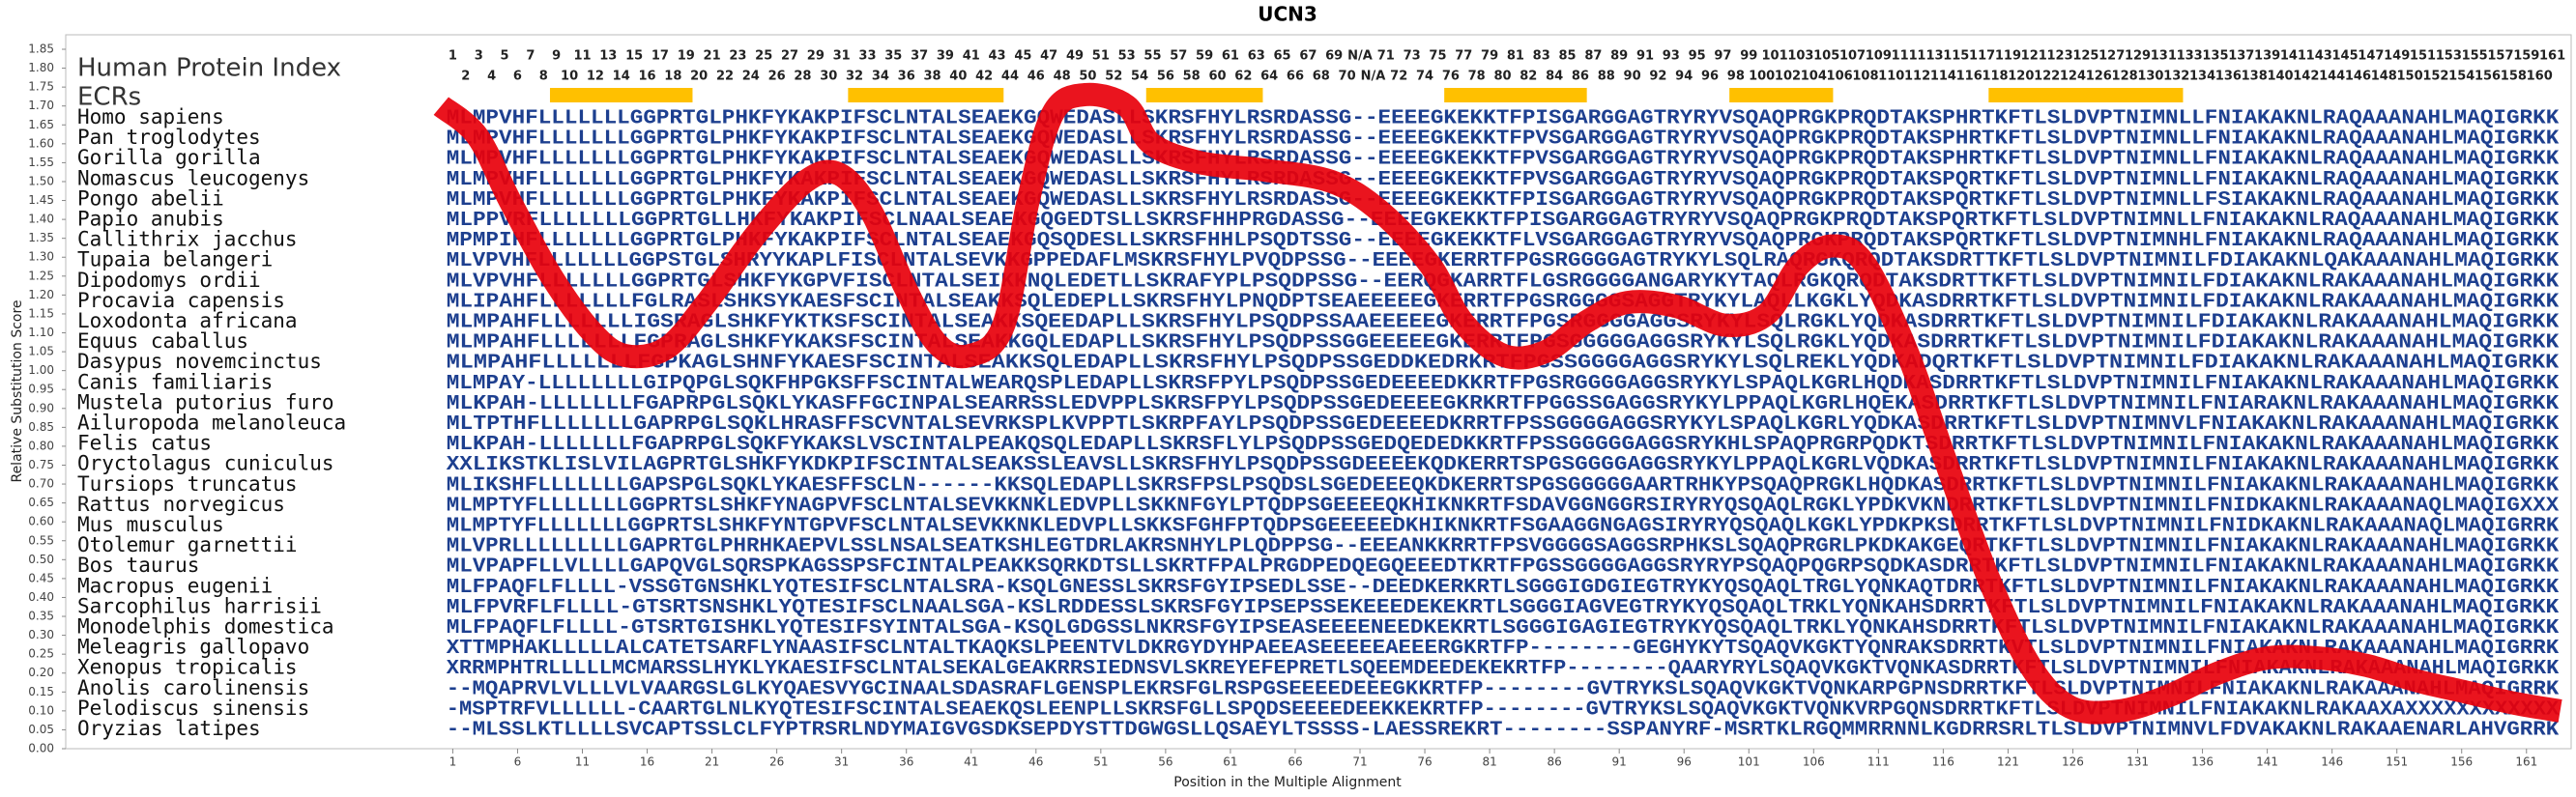 Image resolution: width=2576 pixels, height=797 pixels. What do you see at coordinates (187, 544) in the screenshot?
I see `species-name: Otolemur garnettii` at bounding box center [187, 544].